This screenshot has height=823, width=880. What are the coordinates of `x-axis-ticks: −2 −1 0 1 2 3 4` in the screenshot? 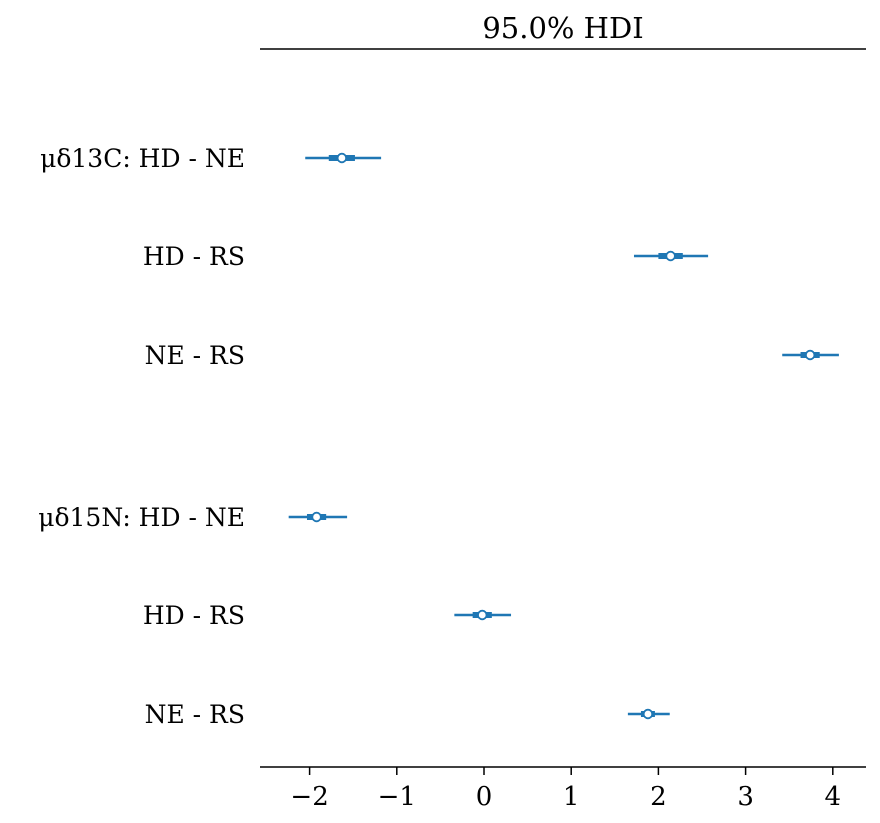 It's located at (565, 789).